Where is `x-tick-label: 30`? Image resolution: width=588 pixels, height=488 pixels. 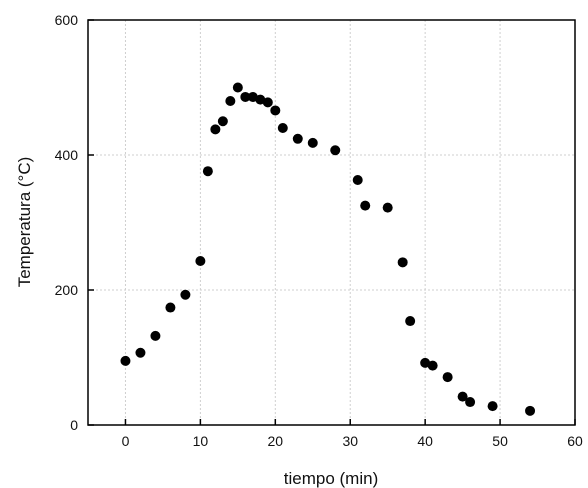 x-tick-label: 30 is located at coordinates (350, 441).